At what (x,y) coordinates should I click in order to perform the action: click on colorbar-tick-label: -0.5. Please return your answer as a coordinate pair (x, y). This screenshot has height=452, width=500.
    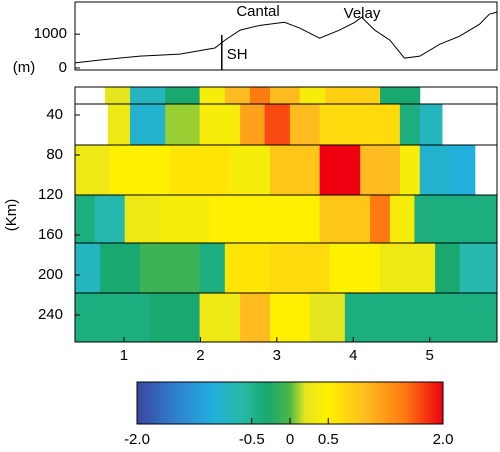
    Looking at the image, I should click on (252, 439).